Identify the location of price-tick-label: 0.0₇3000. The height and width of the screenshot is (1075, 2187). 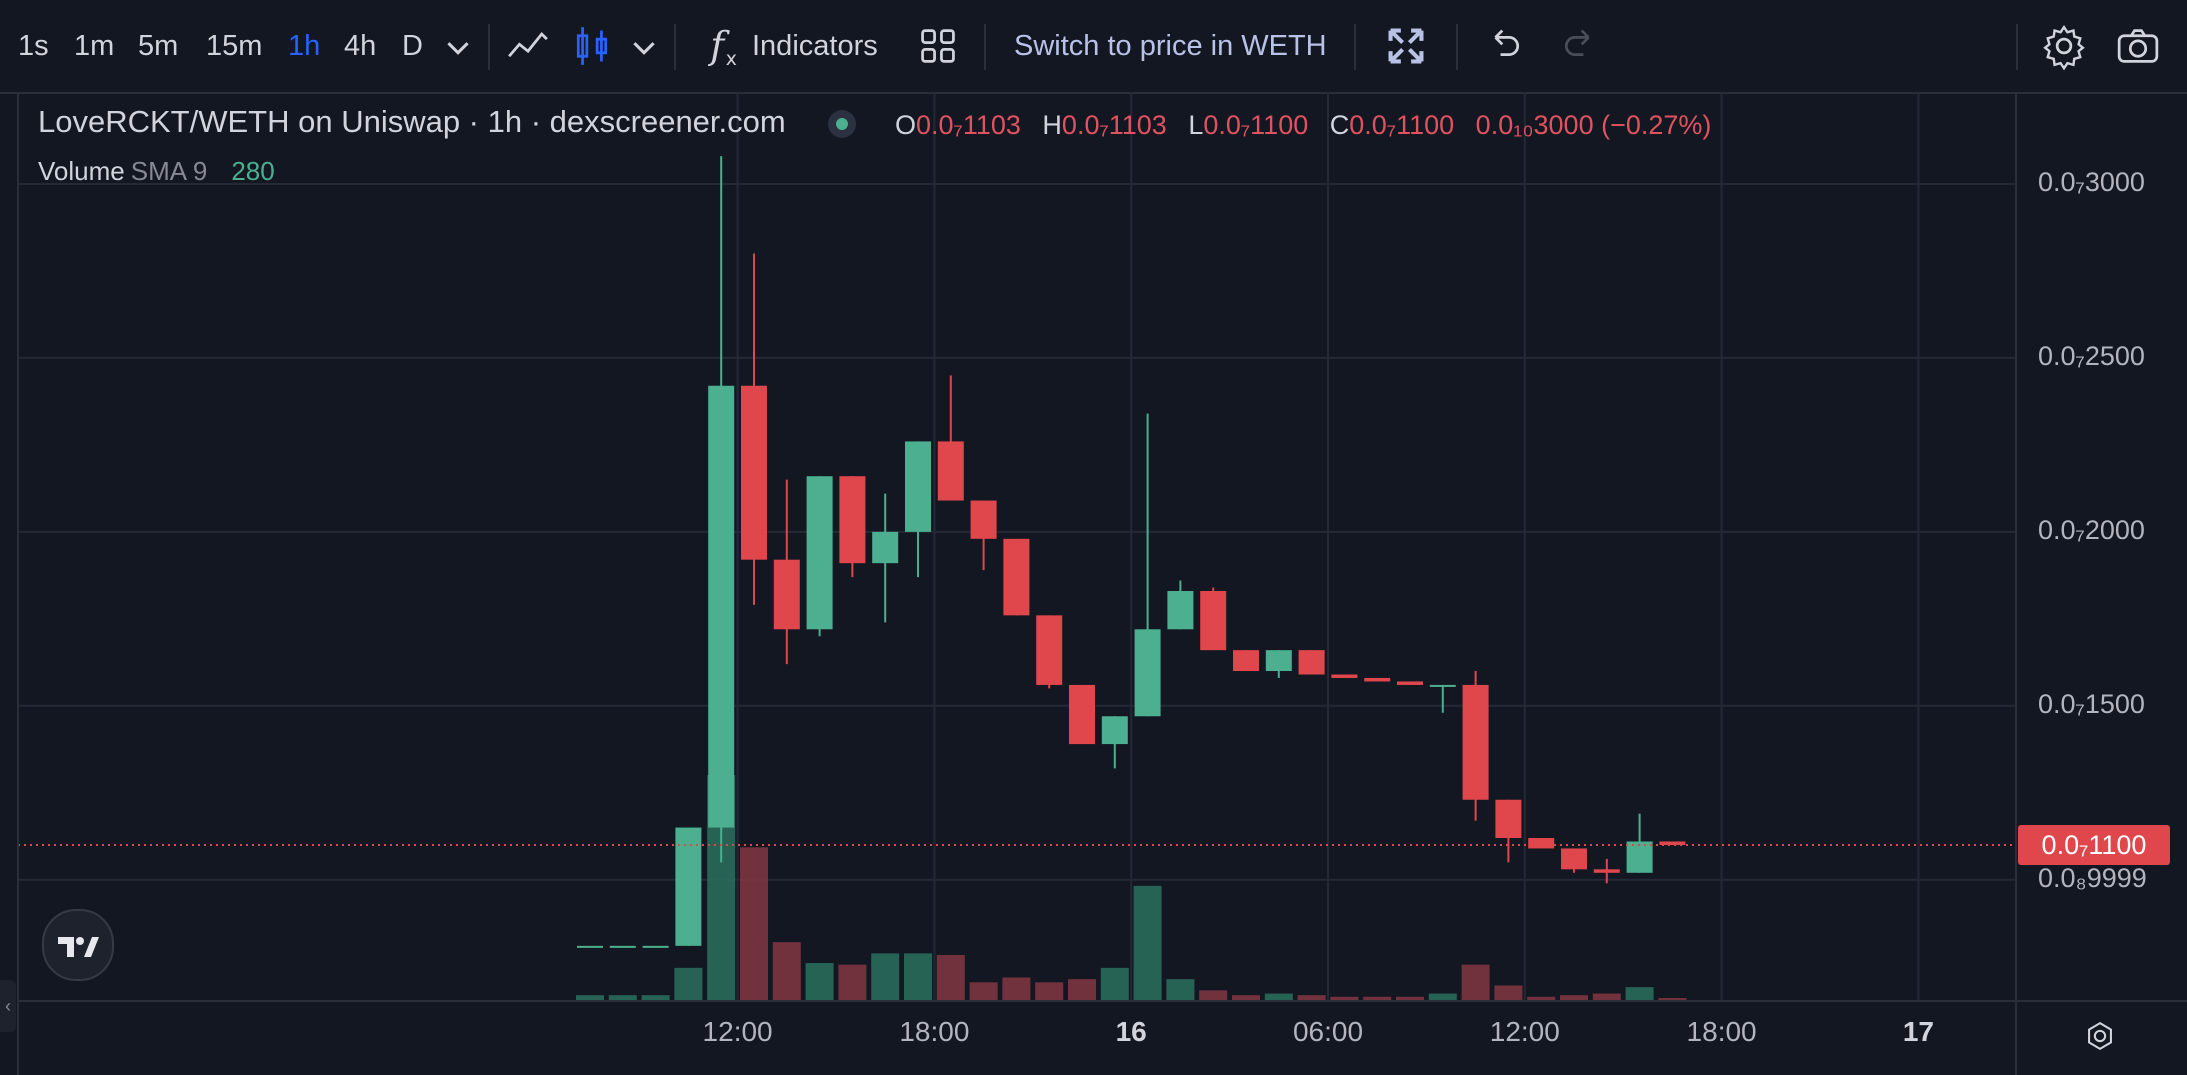
(2091, 181).